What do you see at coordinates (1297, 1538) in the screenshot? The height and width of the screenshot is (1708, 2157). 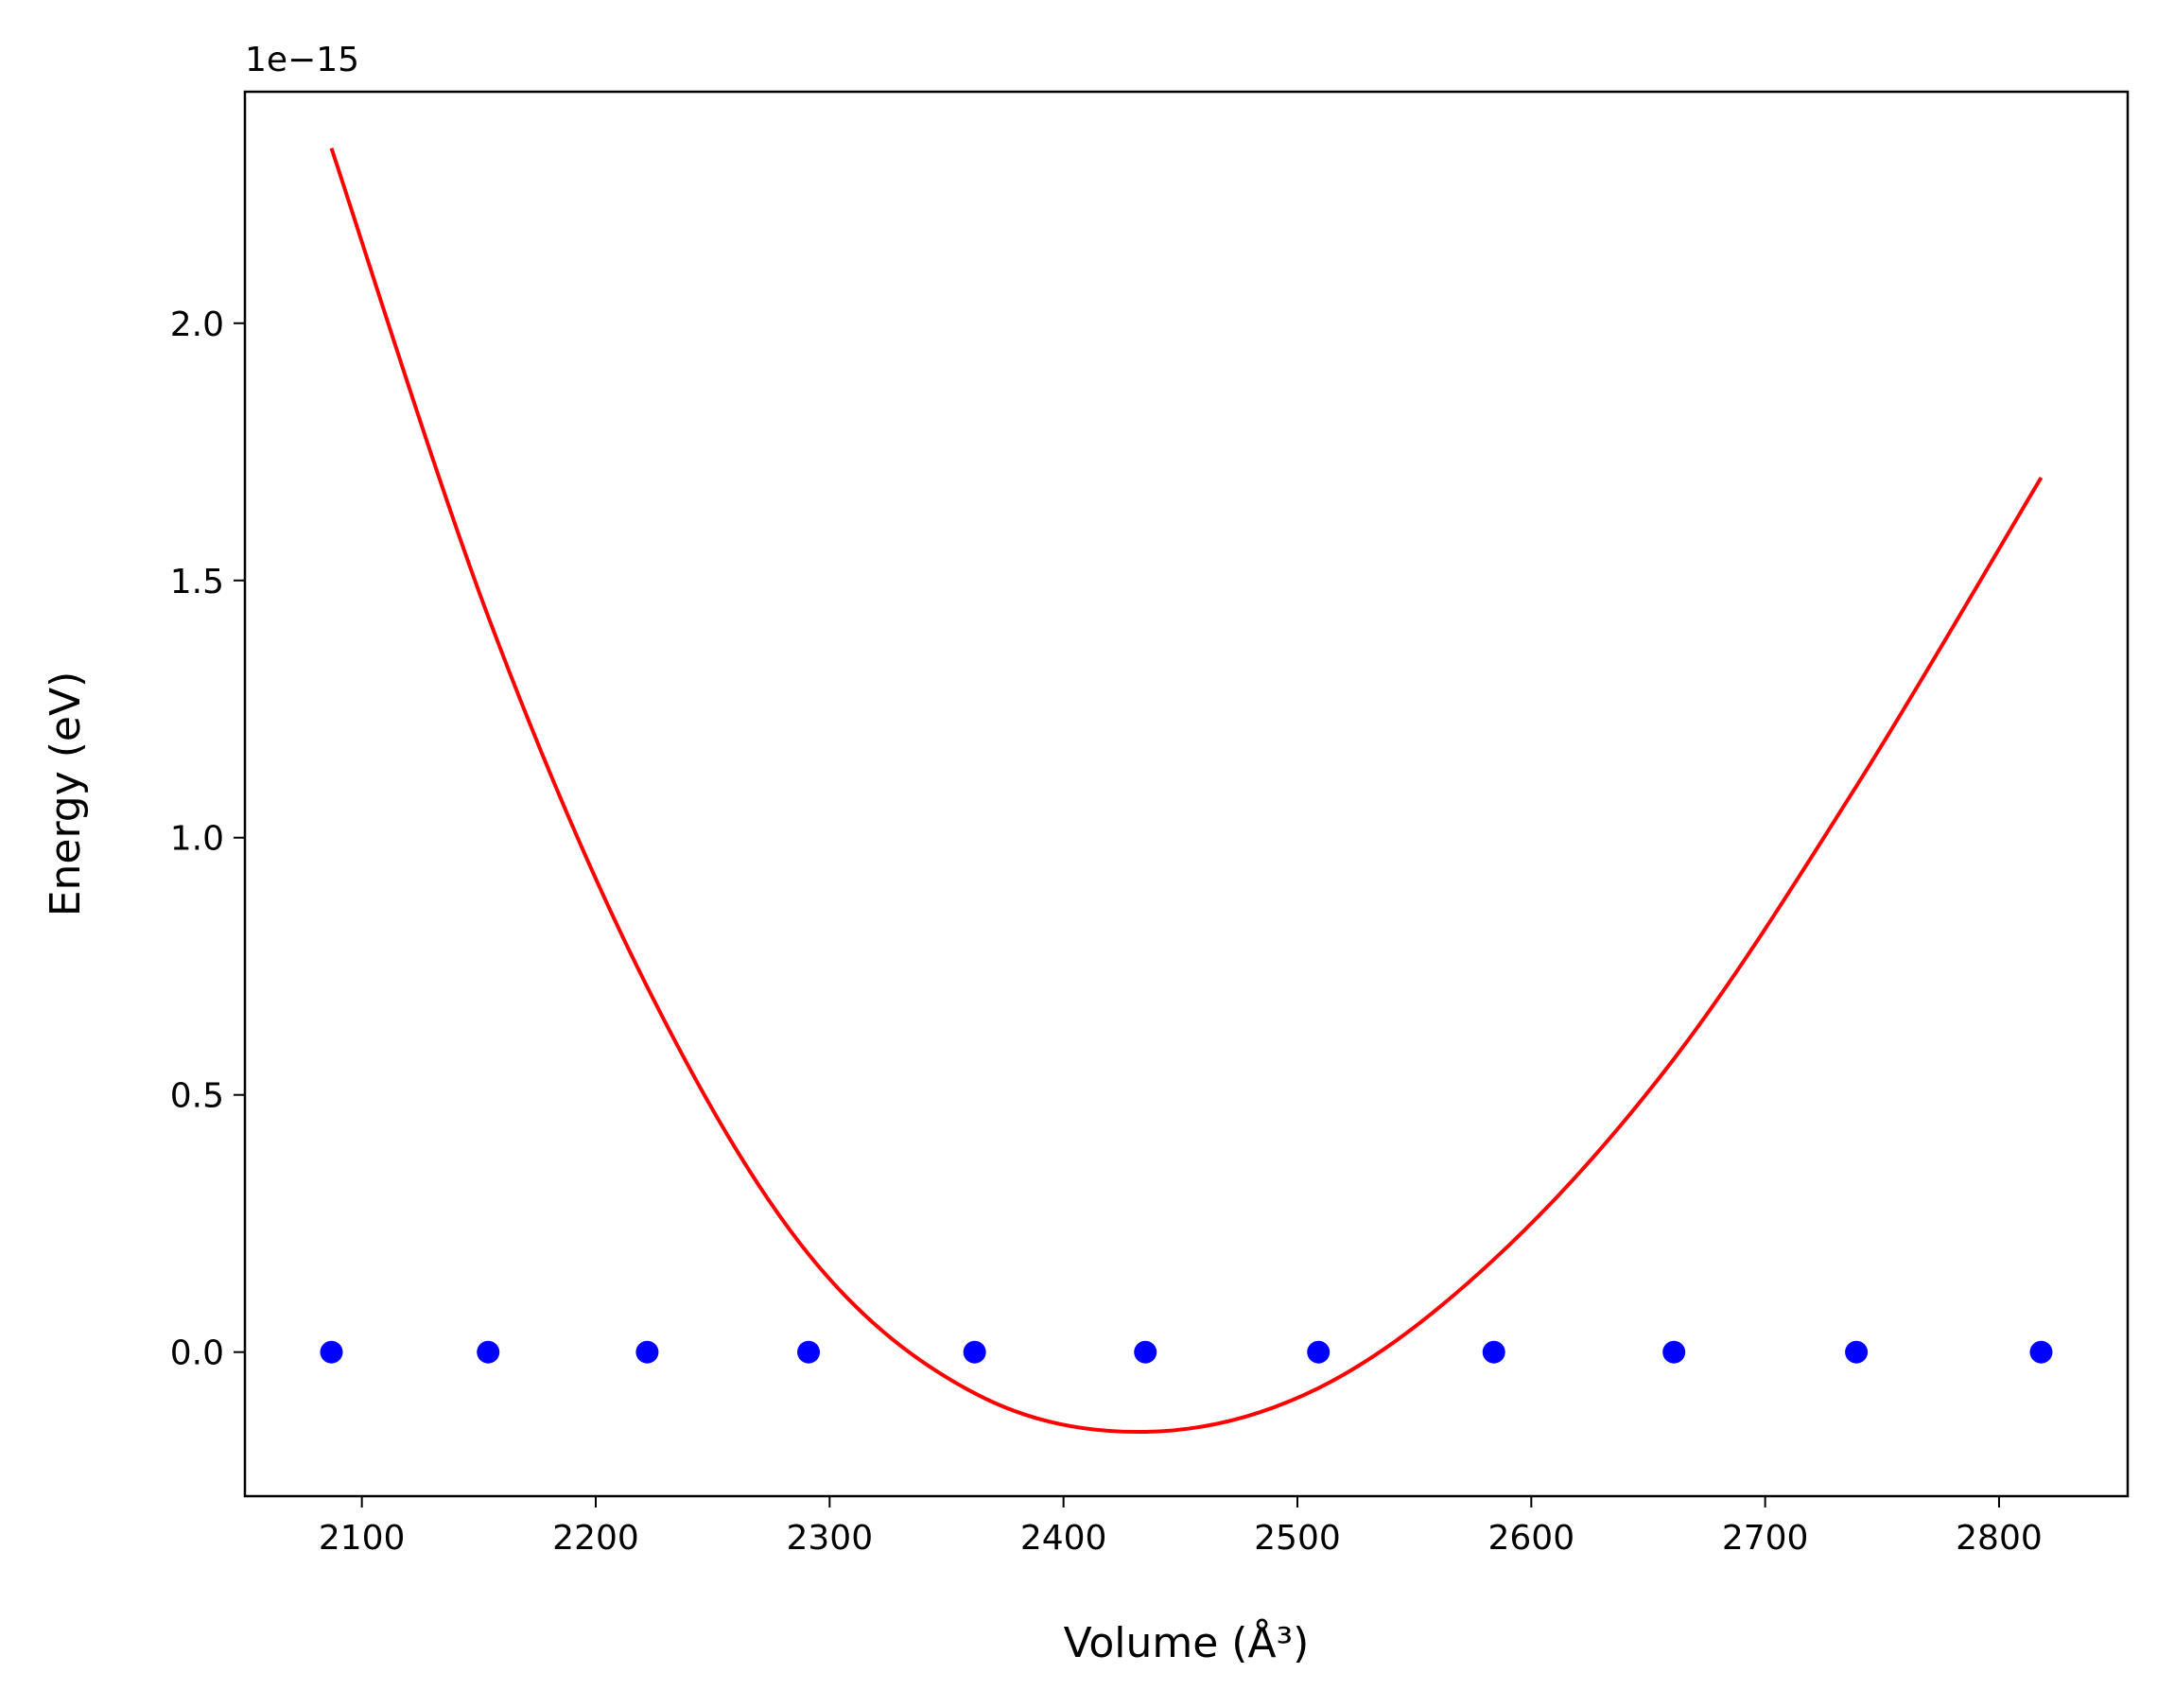 I see `x-tick-label: 2500` at bounding box center [1297, 1538].